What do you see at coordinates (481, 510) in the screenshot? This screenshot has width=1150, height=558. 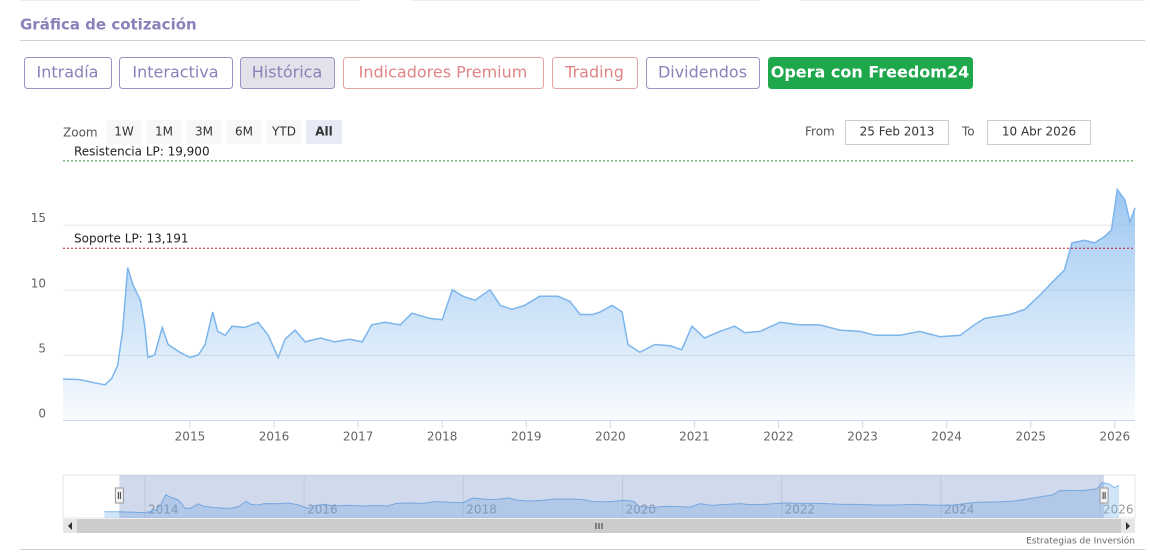 I see `navigator-label: 2018` at bounding box center [481, 510].